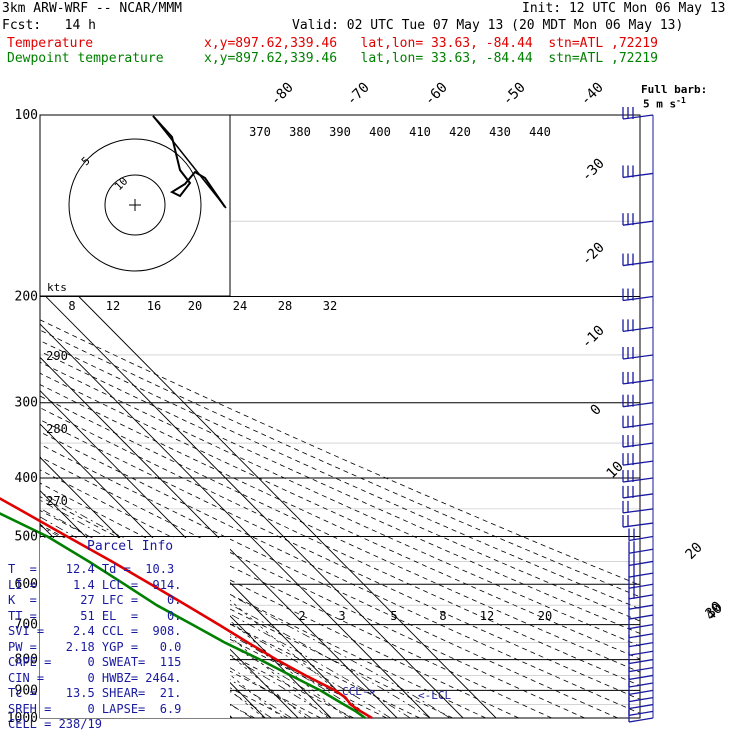 Image resolution: width=740 pixels, height=740 pixels. Describe the element at coordinates (95, 677) in the screenshot. I see `parcel-info-line: CIN = 0 HWBZ= 2464.` at that location.